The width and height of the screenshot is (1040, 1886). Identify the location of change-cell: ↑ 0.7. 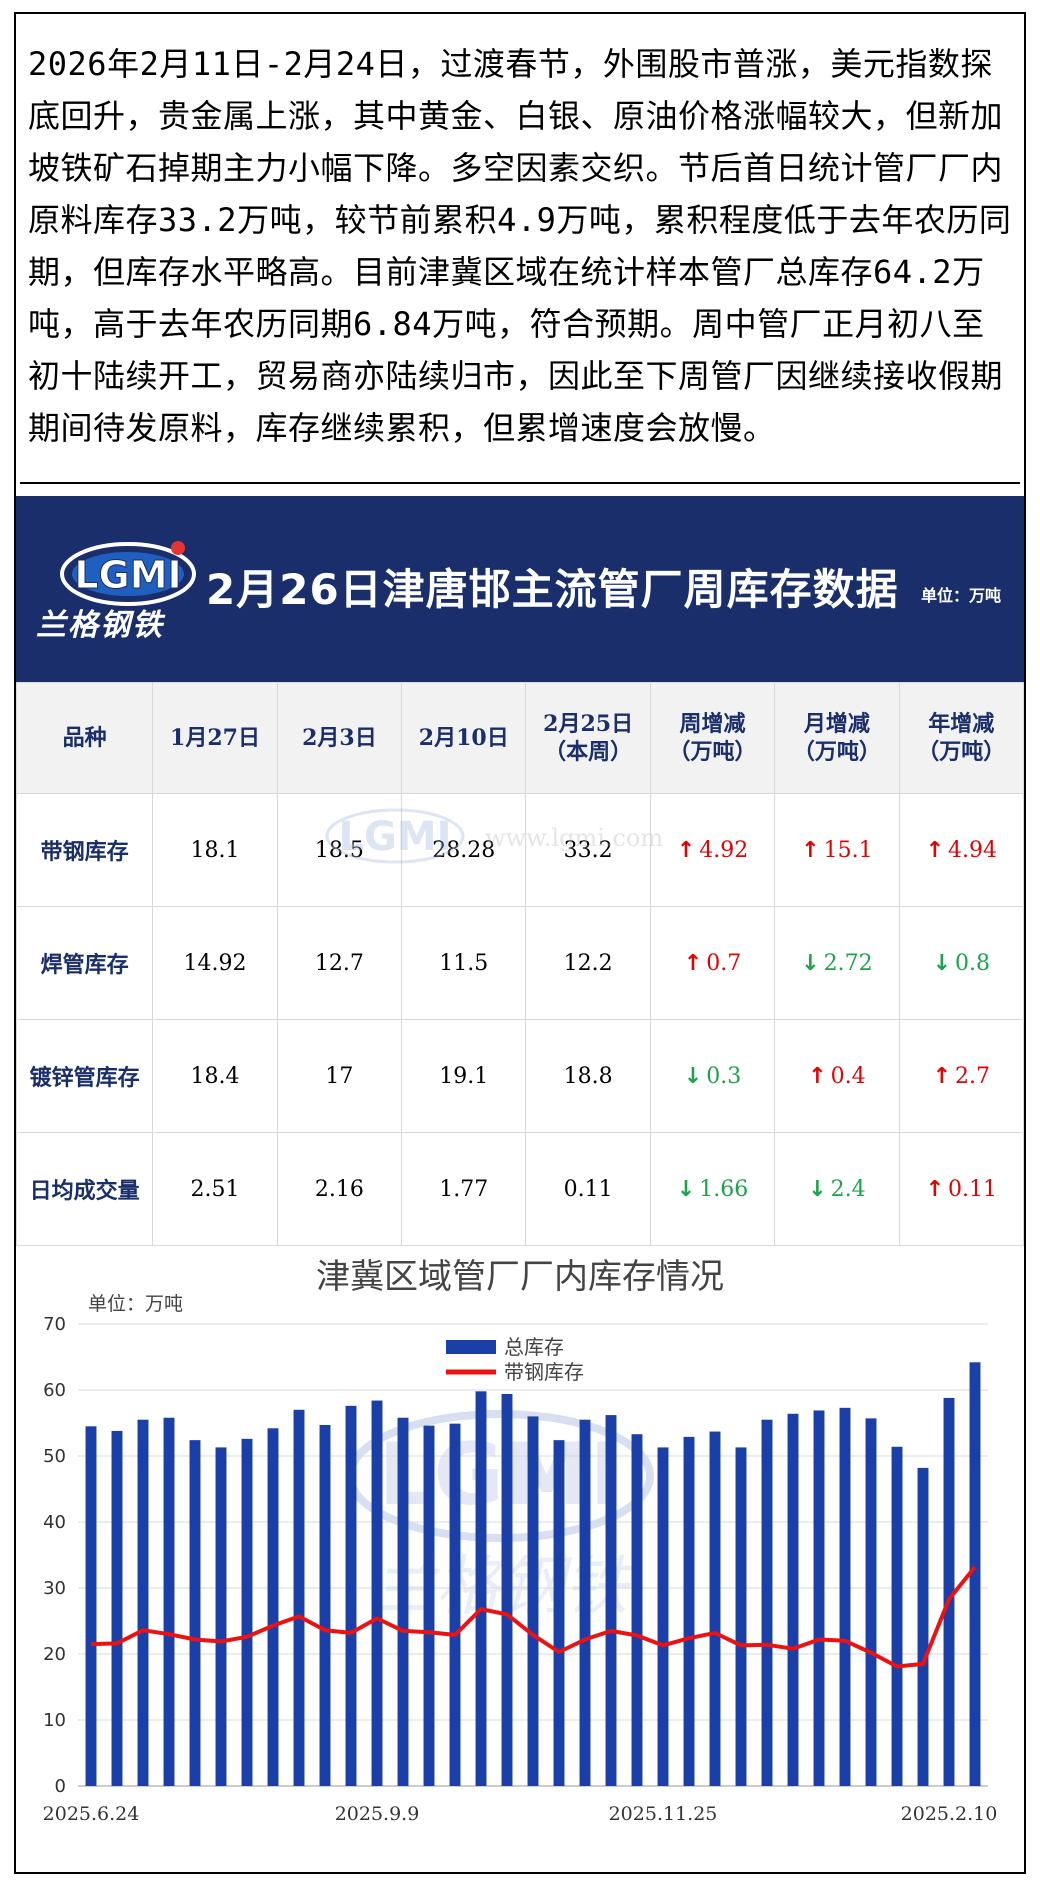
(712, 963).